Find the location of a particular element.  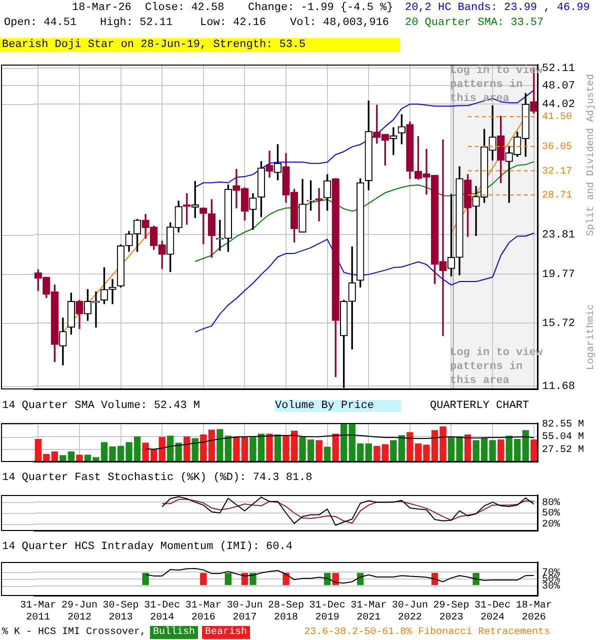

y-tick-label: 23.81 is located at coordinates (559, 236).